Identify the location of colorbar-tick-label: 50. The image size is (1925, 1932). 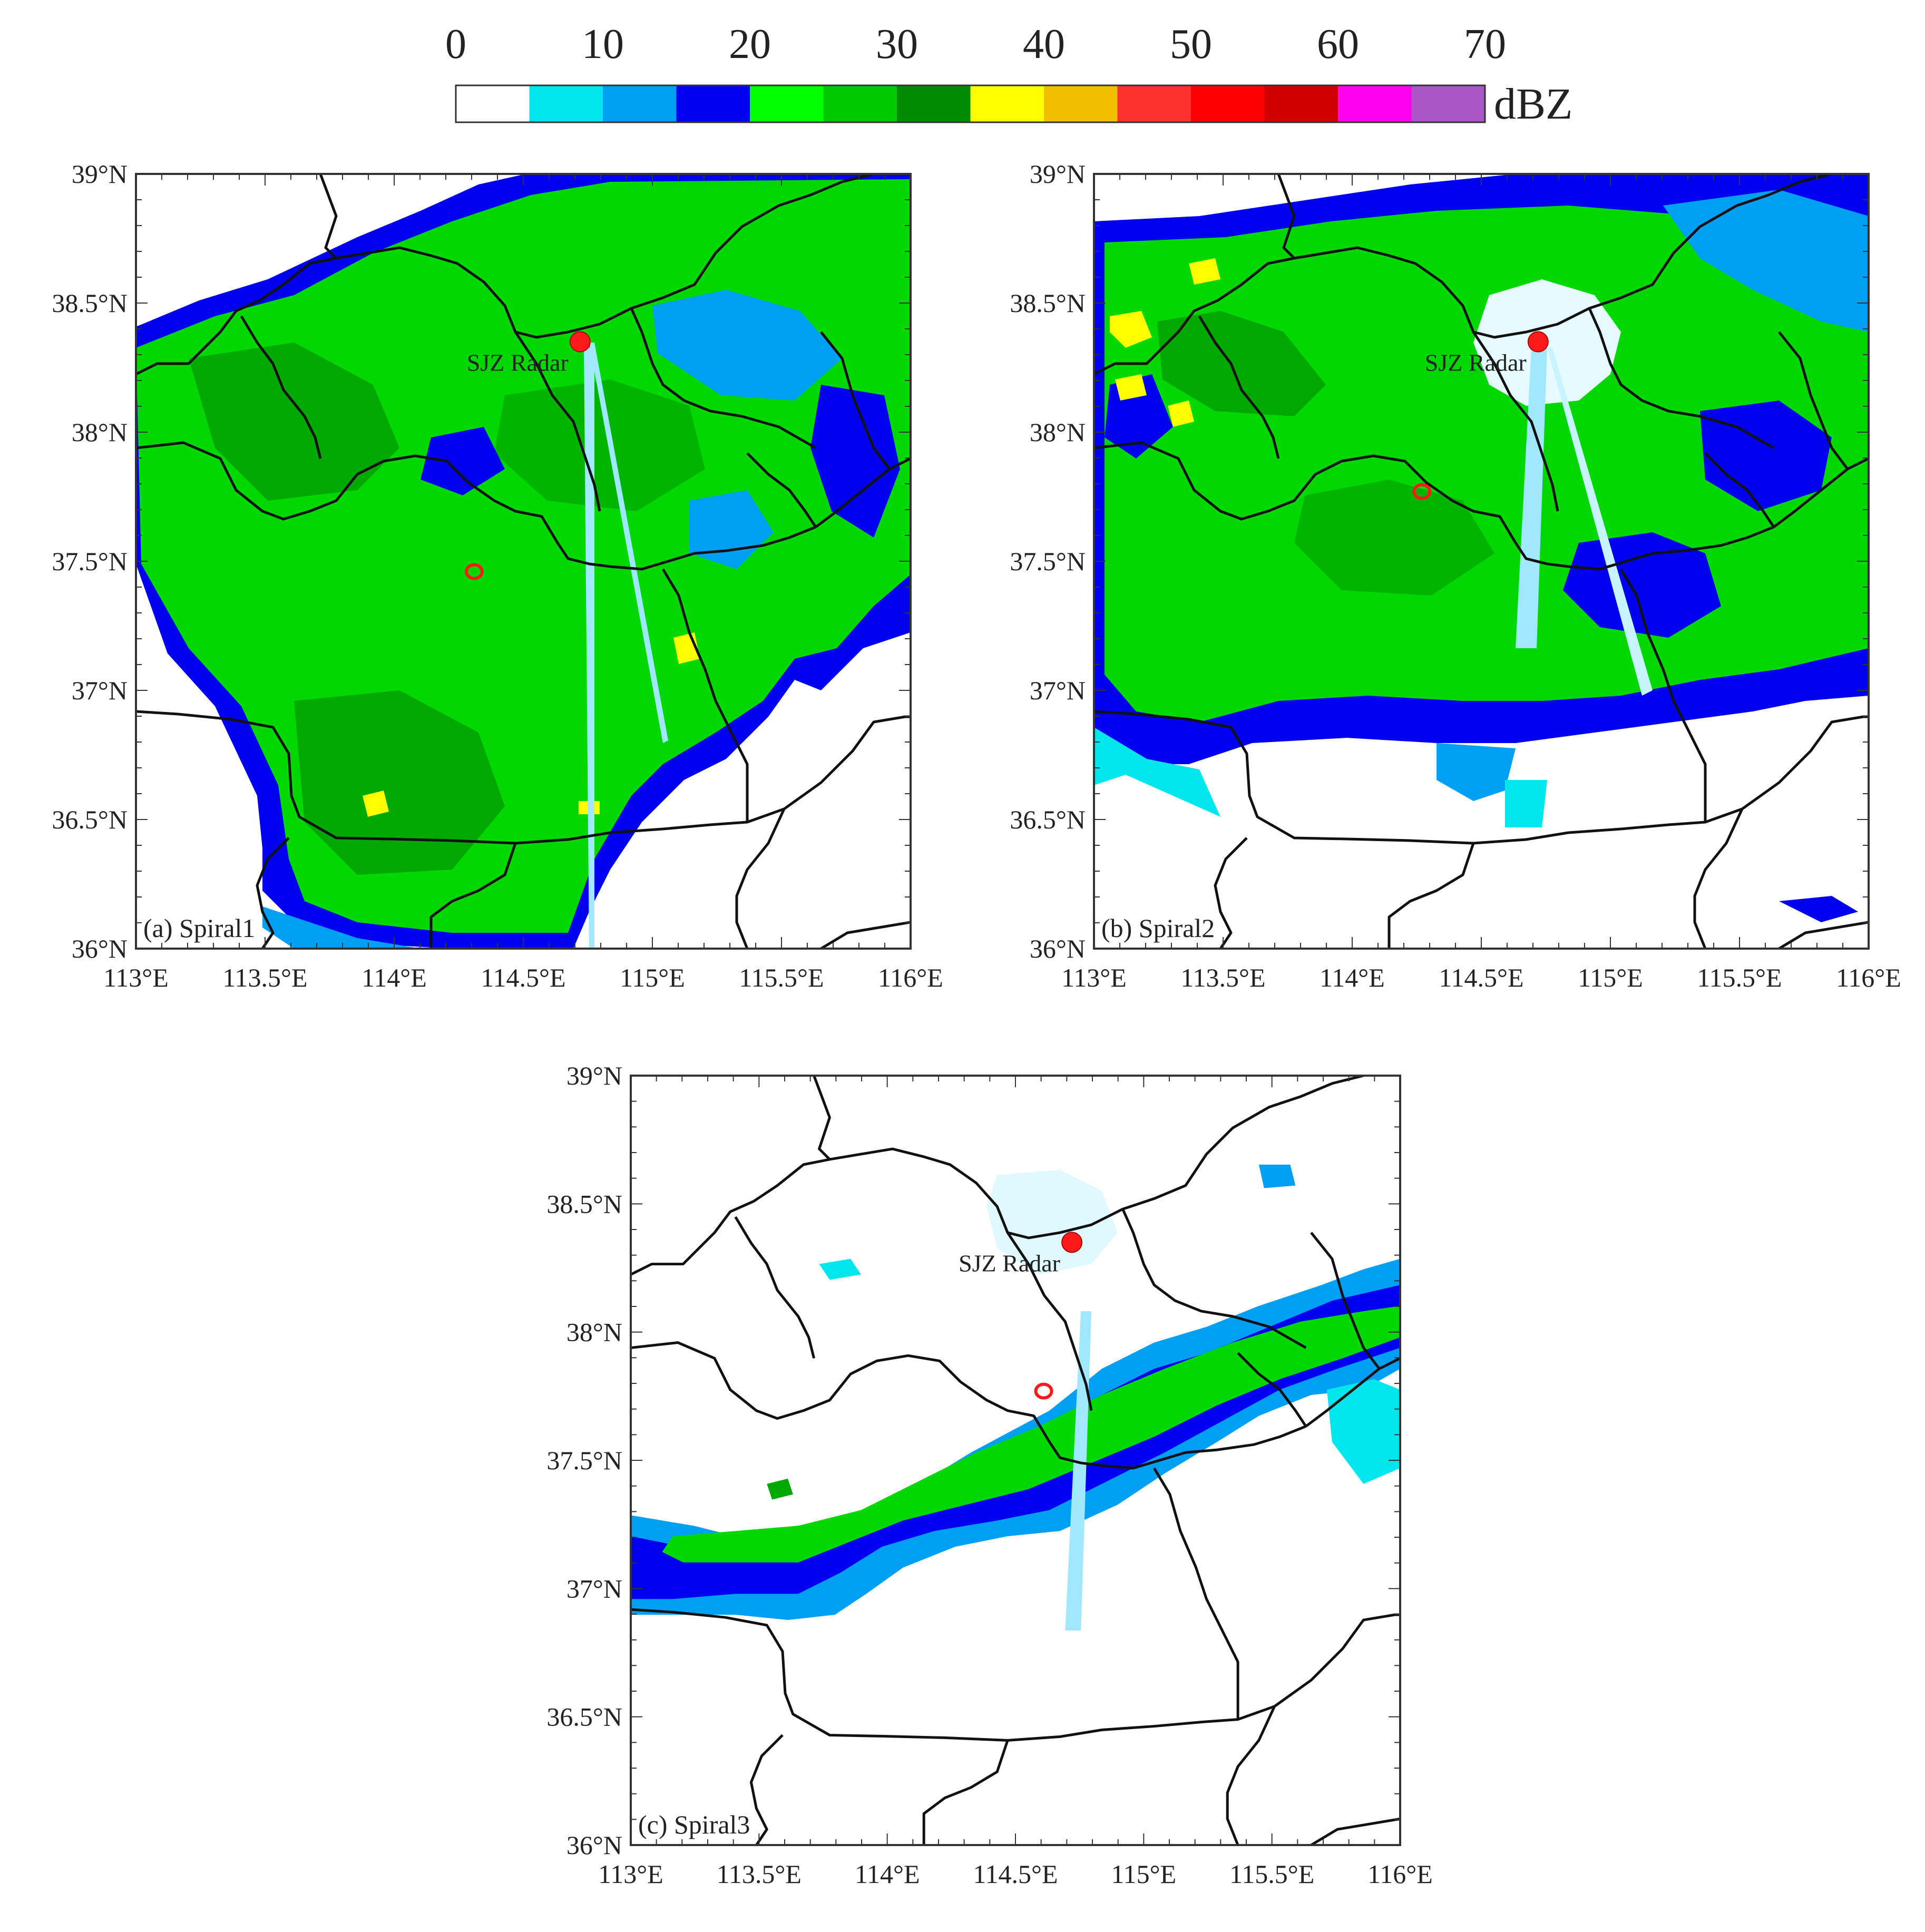
(1191, 44).